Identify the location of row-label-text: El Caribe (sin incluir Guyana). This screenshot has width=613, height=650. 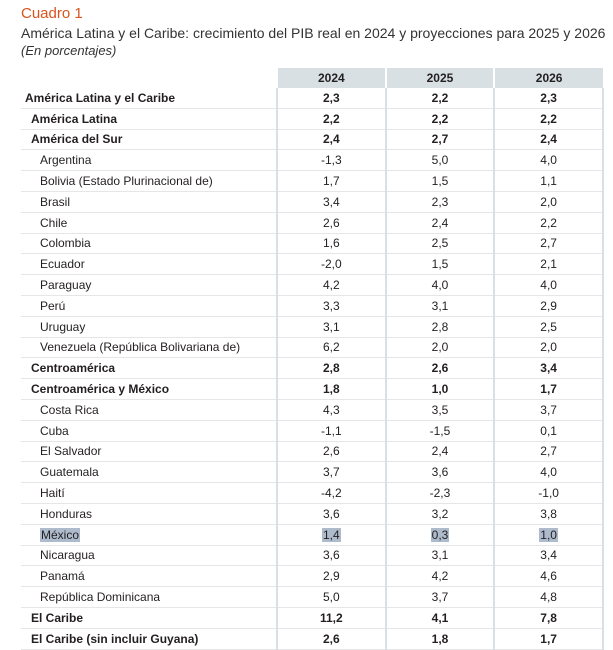
(115, 638).